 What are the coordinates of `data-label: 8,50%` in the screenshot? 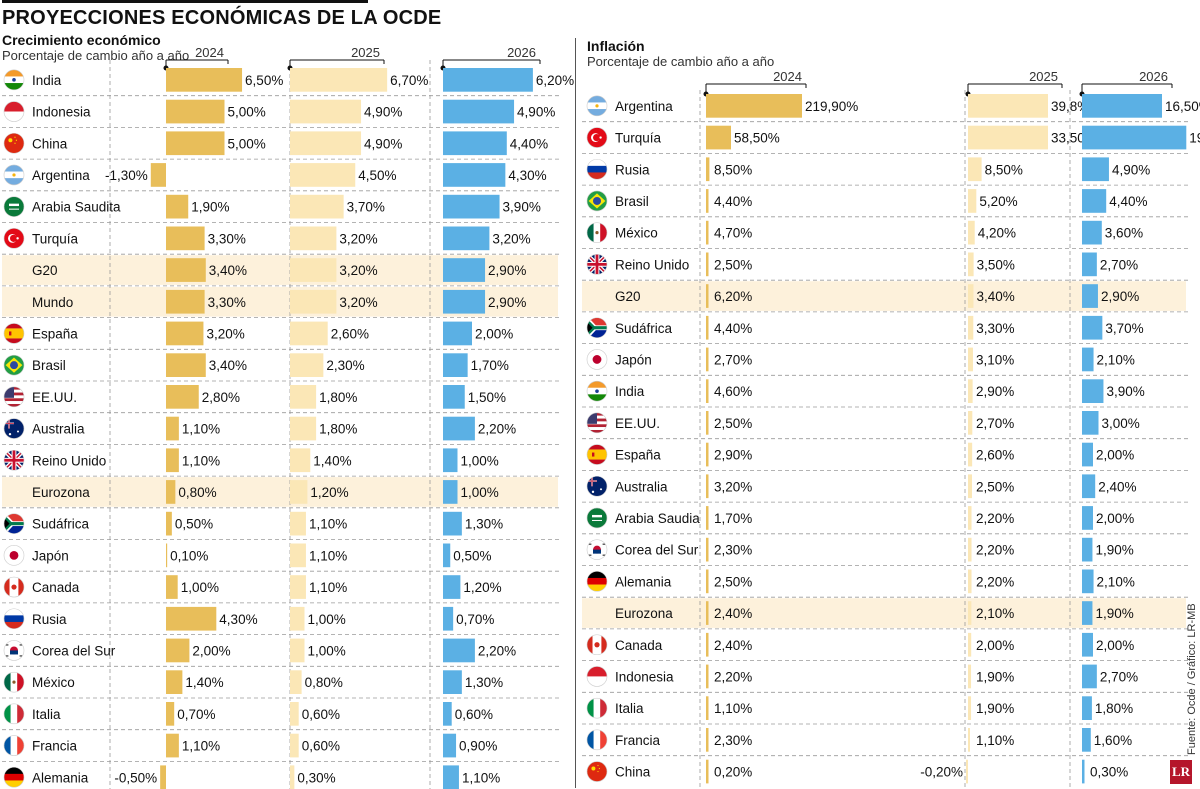 It's located at (1004, 169).